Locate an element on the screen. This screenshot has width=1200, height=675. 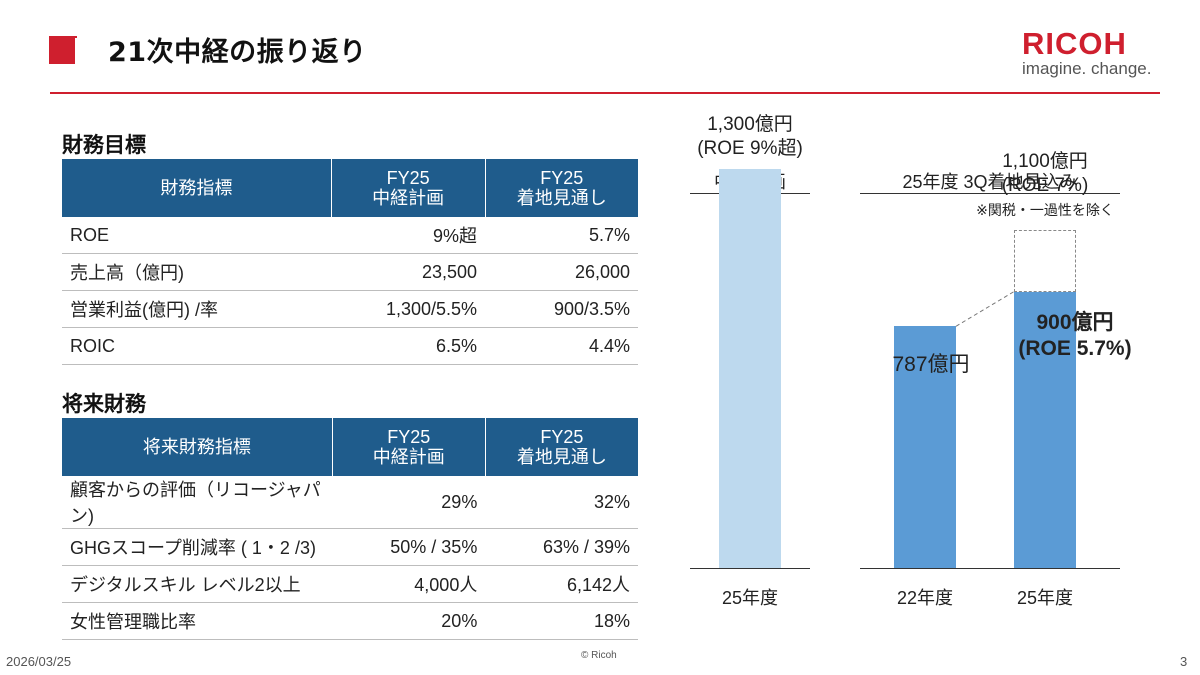
chart-group-label-forecast: 25年度 3Q着地見込み is located at coordinates (990, 182).